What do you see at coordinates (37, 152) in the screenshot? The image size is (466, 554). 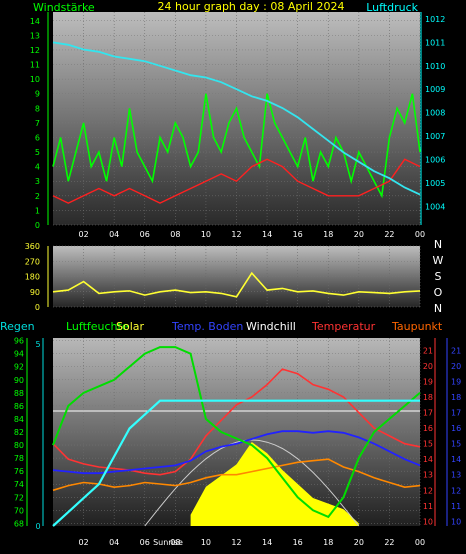 I see `left-tick-label: 5` at bounding box center [37, 152].